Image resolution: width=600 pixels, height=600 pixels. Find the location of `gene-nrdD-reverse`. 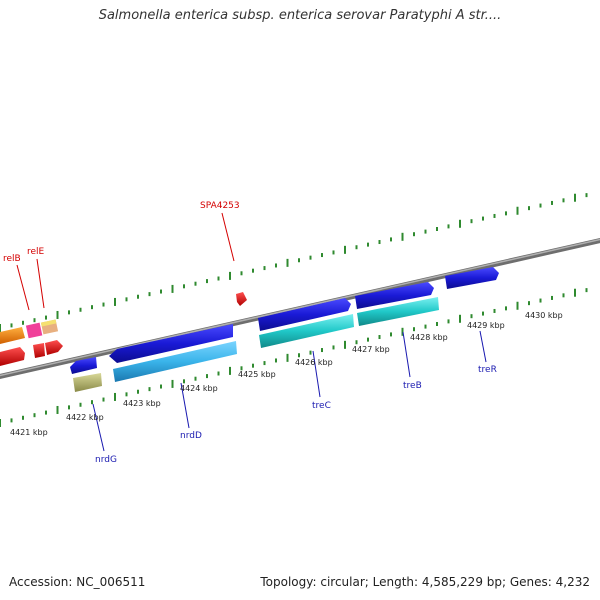

gene-nrdD-reverse is located at coordinates (175, 361).